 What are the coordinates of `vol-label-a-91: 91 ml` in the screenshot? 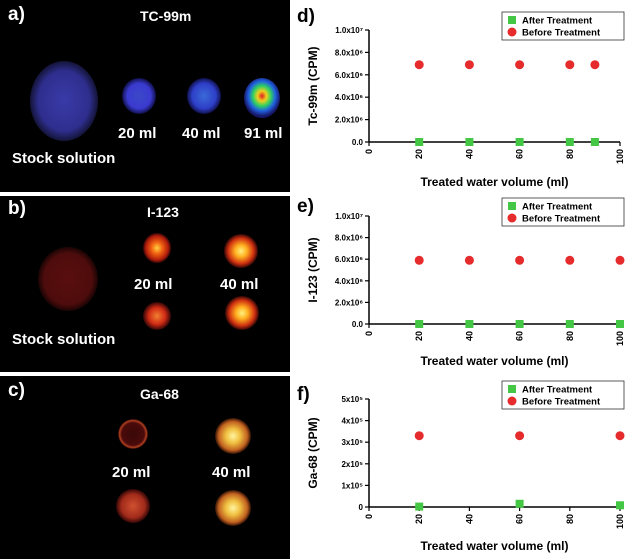 It's located at (263, 133).